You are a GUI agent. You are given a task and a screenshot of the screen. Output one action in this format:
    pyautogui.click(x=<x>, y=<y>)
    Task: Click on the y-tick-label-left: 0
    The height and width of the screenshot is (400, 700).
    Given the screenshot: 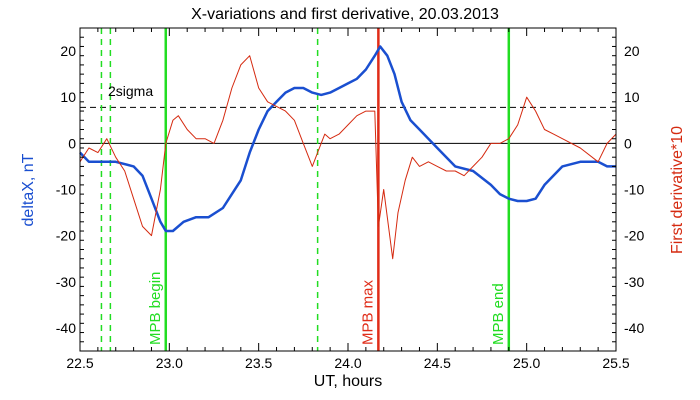 What is the action you would take?
    pyautogui.click(x=72, y=143)
    